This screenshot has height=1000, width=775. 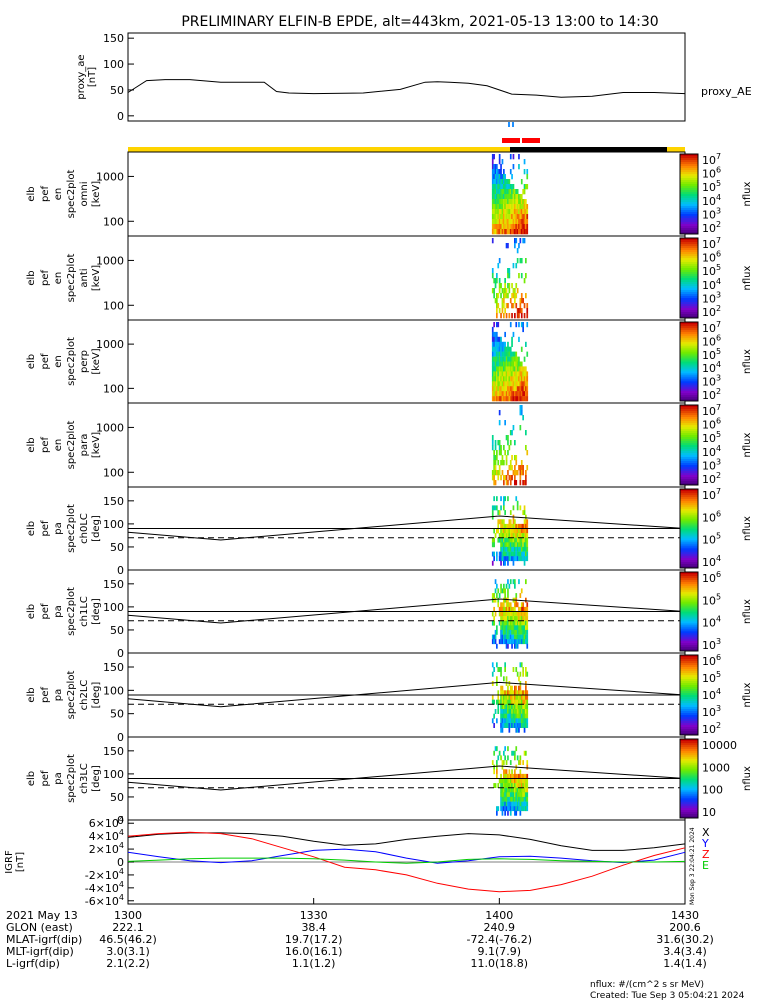 I want to click on spec-ylabel-line: elb, so click(x=31, y=528).